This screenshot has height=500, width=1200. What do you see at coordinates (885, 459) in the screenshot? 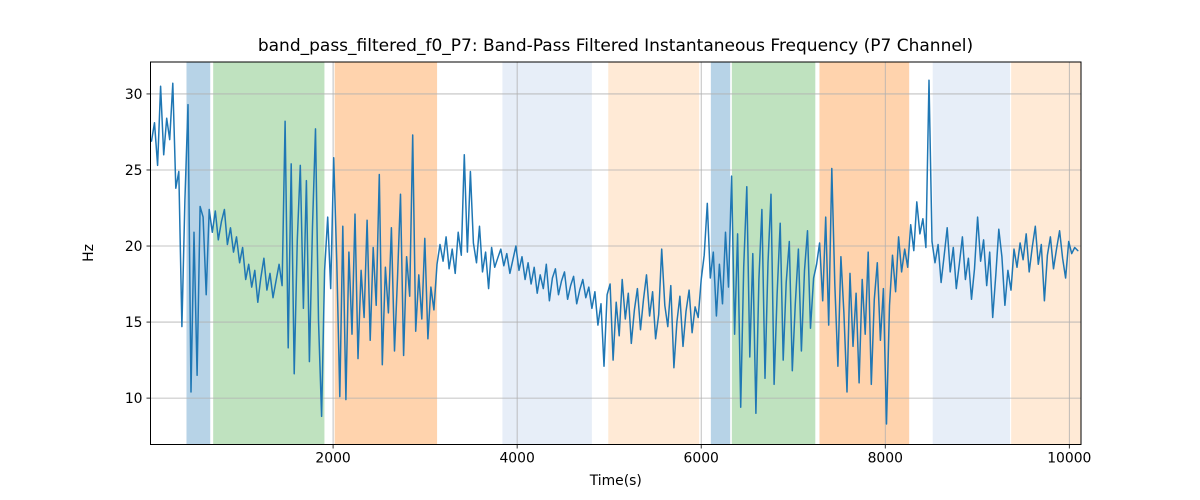
I see `x-tick-label: 8000` at bounding box center [885, 459].